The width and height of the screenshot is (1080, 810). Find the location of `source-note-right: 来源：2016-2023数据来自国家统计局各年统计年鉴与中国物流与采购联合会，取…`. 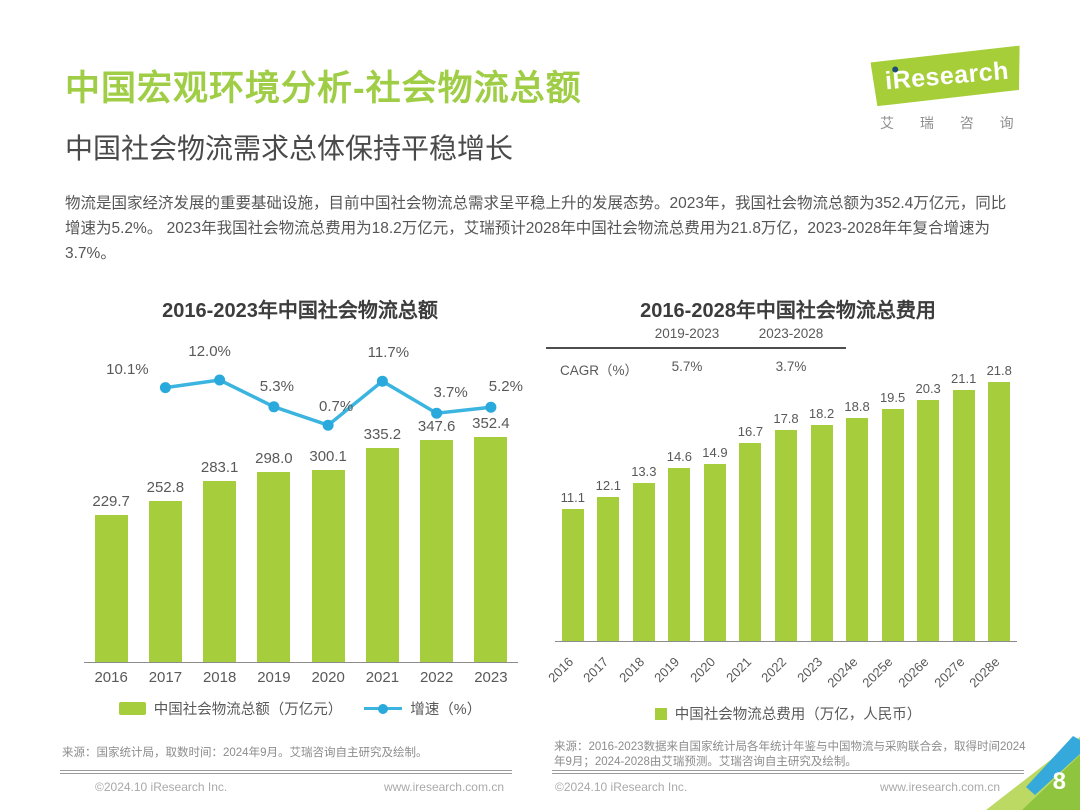

source-note-right: 来源：2016-2023数据来自国家统计局各年统计年鉴与中国物流与采购联合会，取… is located at coordinates (790, 754).